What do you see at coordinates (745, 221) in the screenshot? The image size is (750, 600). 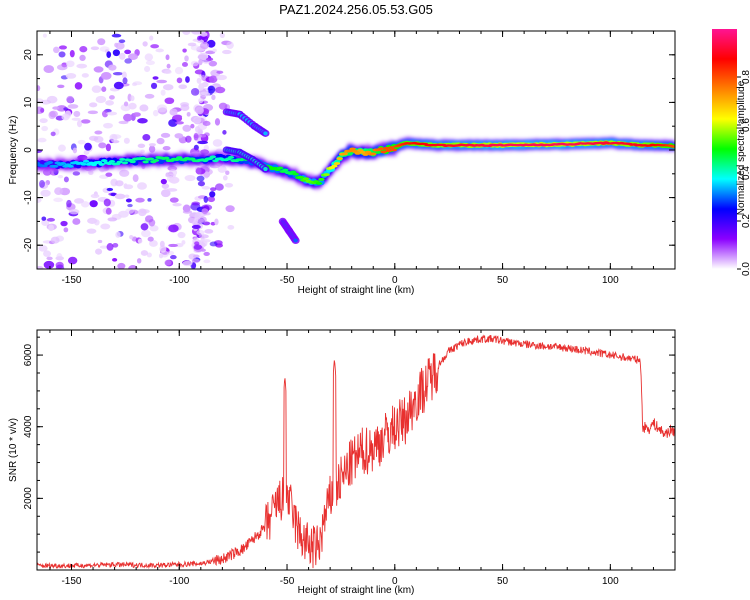 I see `colorbar-tick-label: 0.2` at bounding box center [745, 221].